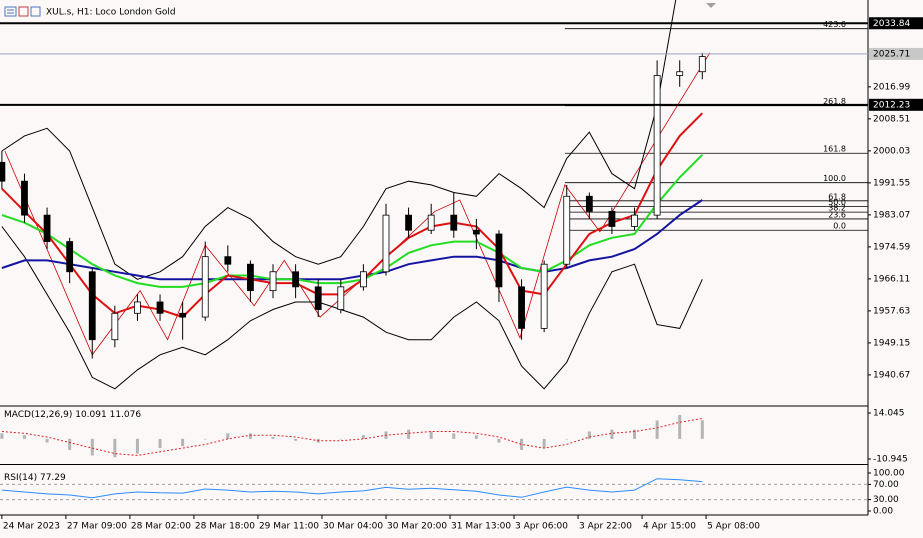 The width and height of the screenshot is (923, 538). Describe the element at coordinates (891, 343) in the screenshot. I see `y-tick-label: 1949.15` at that location.